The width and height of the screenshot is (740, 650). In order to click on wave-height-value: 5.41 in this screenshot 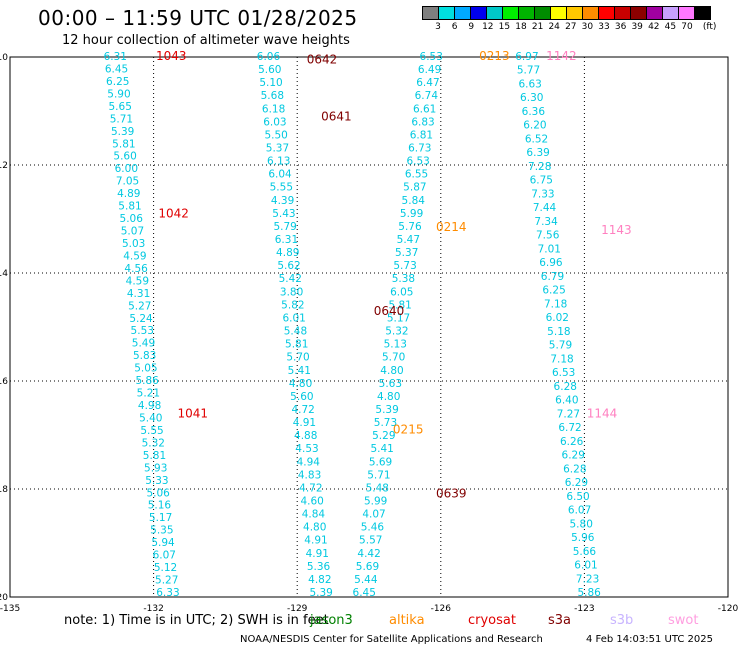, I will do `click(381, 449)`.